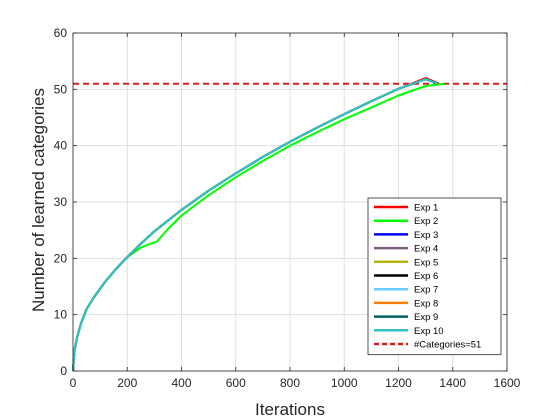  What do you see at coordinates (61, 89) in the screenshot?
I see `y-tick-label: 50` at bounding box center [61, 89].